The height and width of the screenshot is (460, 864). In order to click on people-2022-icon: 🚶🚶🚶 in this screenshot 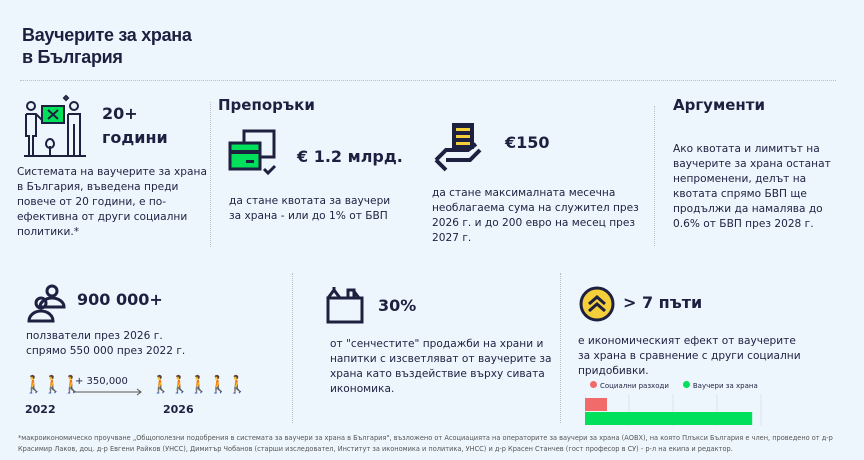, I will do `click(52, 385)`.